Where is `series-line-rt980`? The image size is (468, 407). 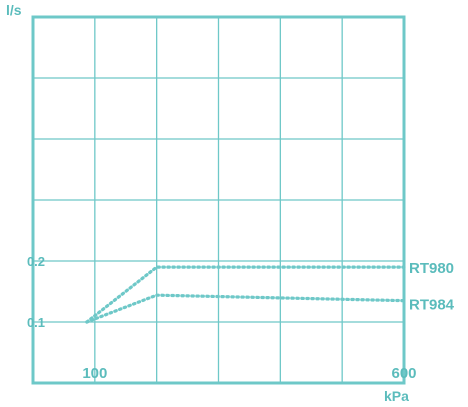 series-line-rt980 is located at coordinates (245, 294).